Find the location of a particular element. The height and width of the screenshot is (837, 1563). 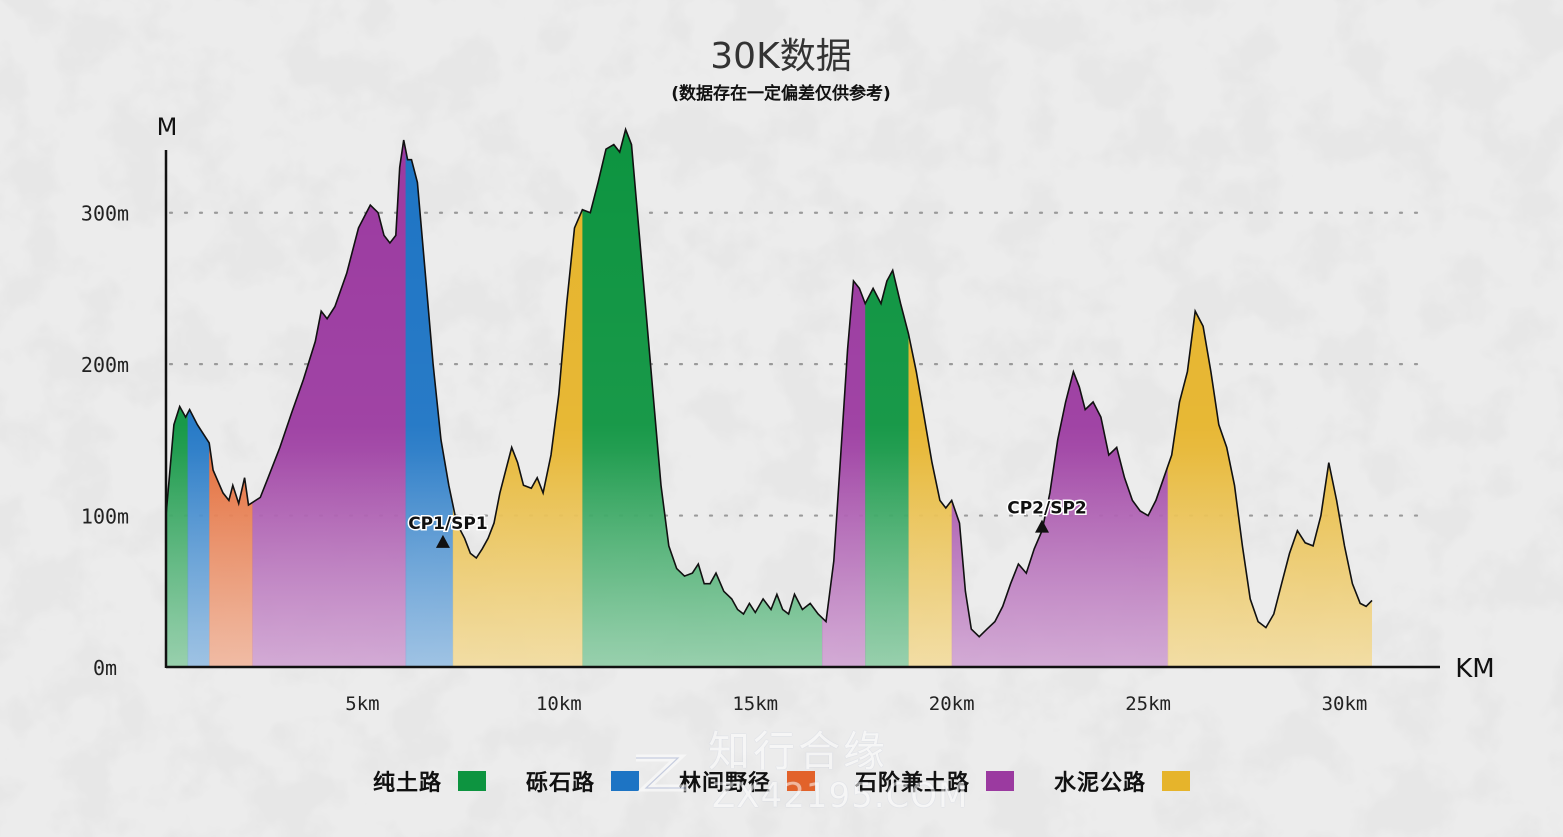

legend-item: 水泥公路 is located at coordinates (1122, 781).